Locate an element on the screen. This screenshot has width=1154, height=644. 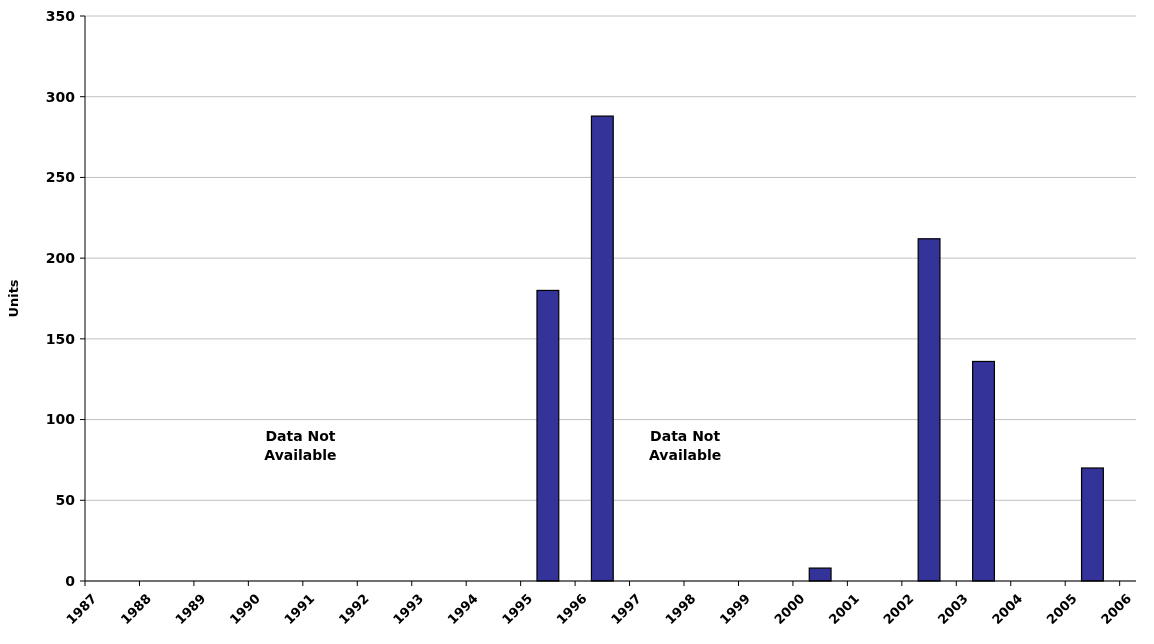
y-tick-label: 100 is located at coordinates (60, 419).